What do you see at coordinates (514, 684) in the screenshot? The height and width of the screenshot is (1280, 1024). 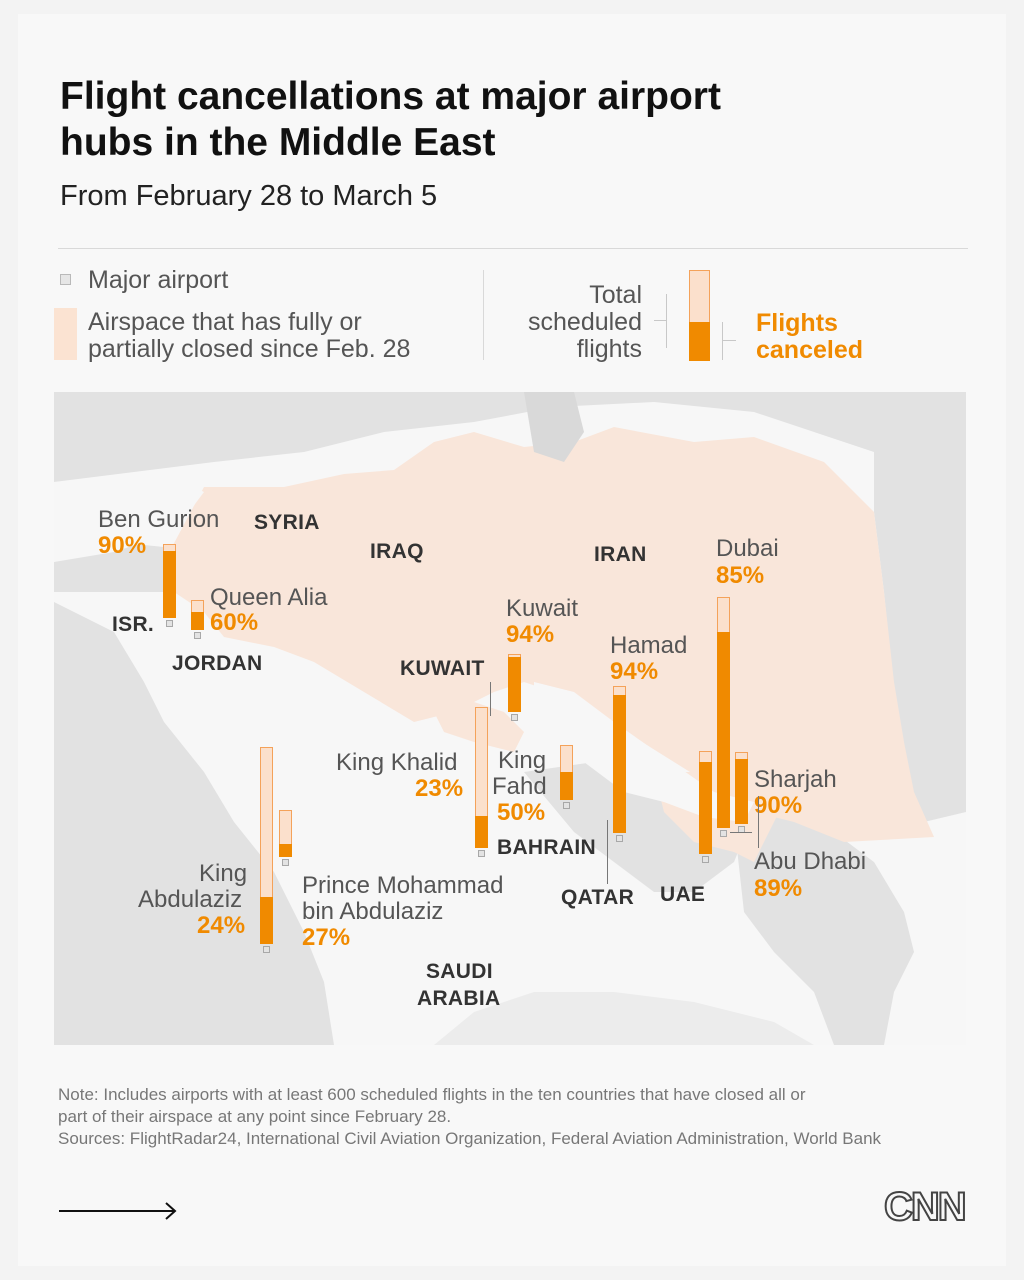 I see `canceled-flights-bar-kuwait` at bounding box center [514, 684].